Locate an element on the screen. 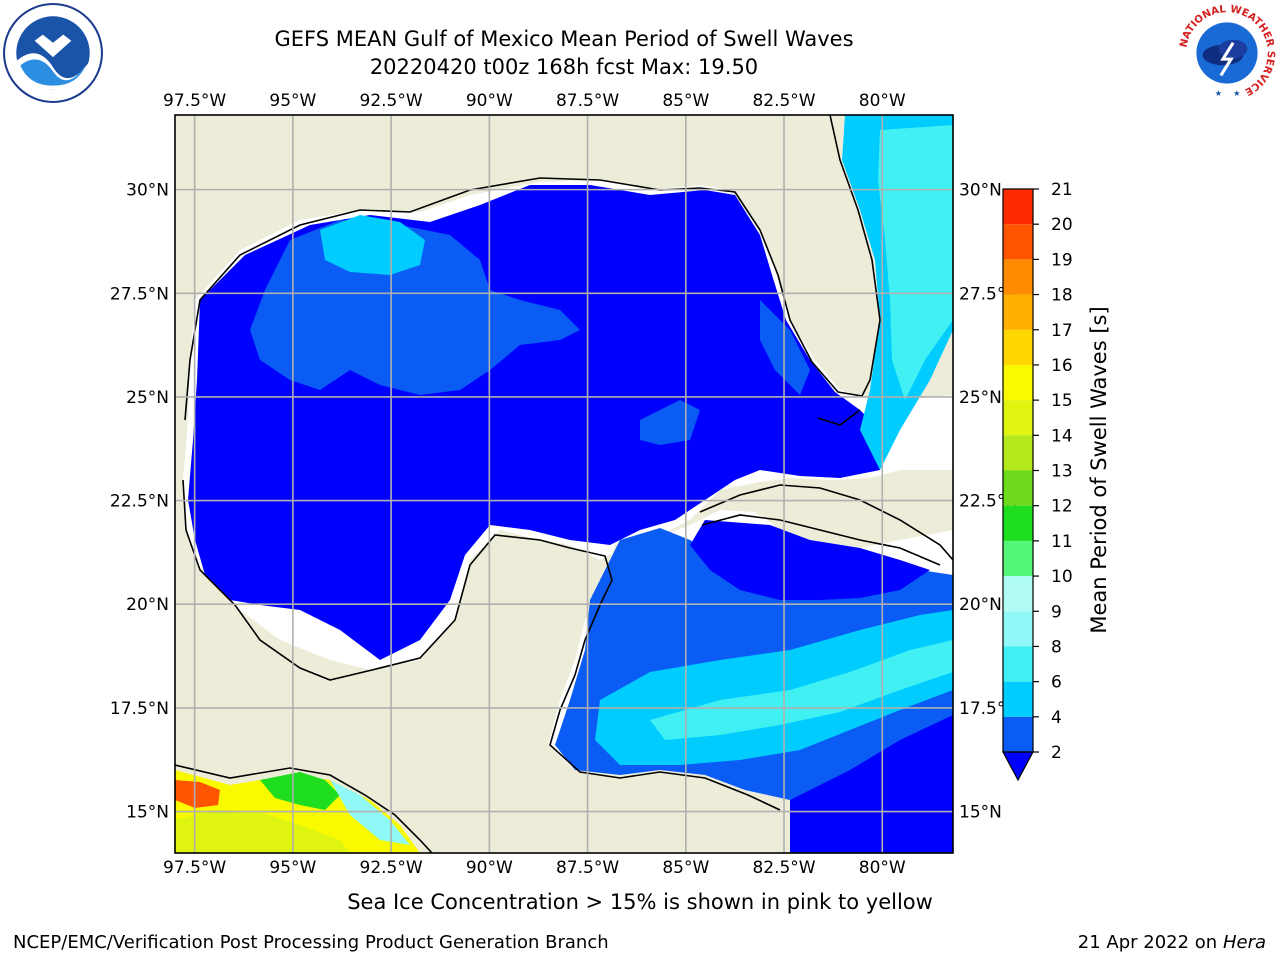 Image resolution: width=1280 pixels, height=960 pixels. colorbar-tick-label: 10 is located at coordinates (1062, 577).